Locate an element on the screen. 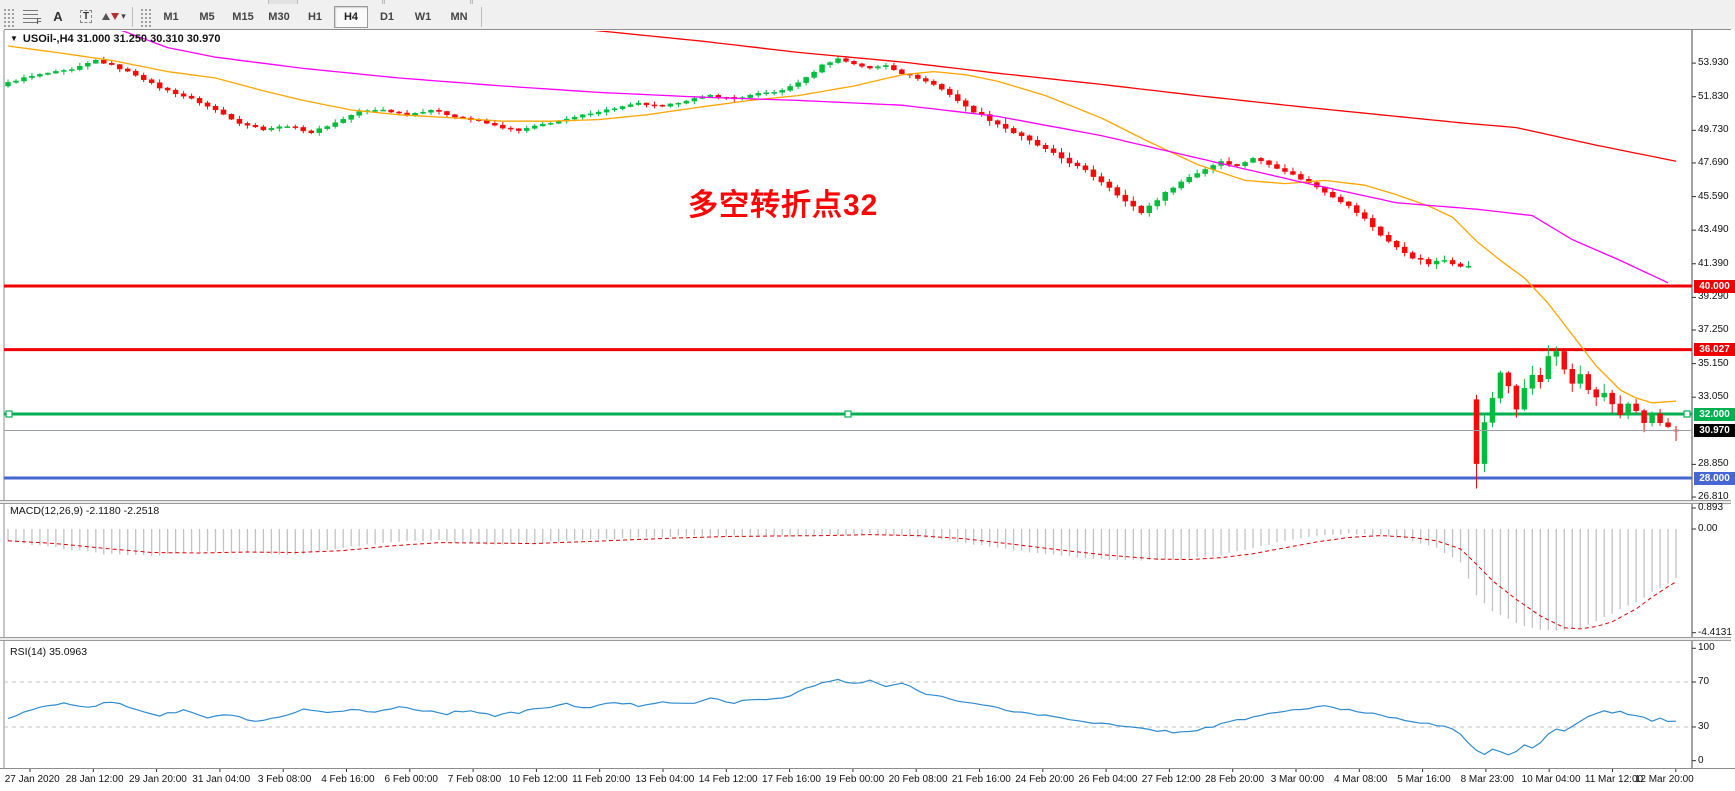 The image size is (1735, 791). text-icon: A is located at coordinates (58, 16).